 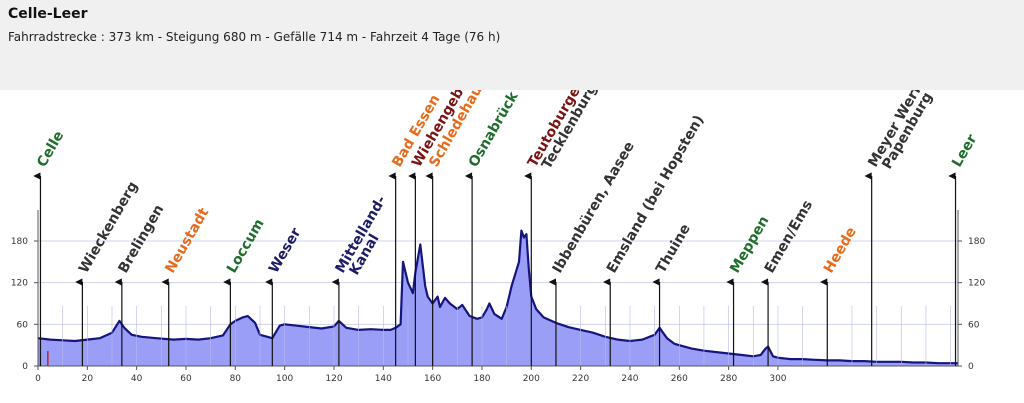 What do you see at coordinates (976, 242) in the screenshot?
I see `y-tick-label-right: 180` at bounding box center [976, 242].